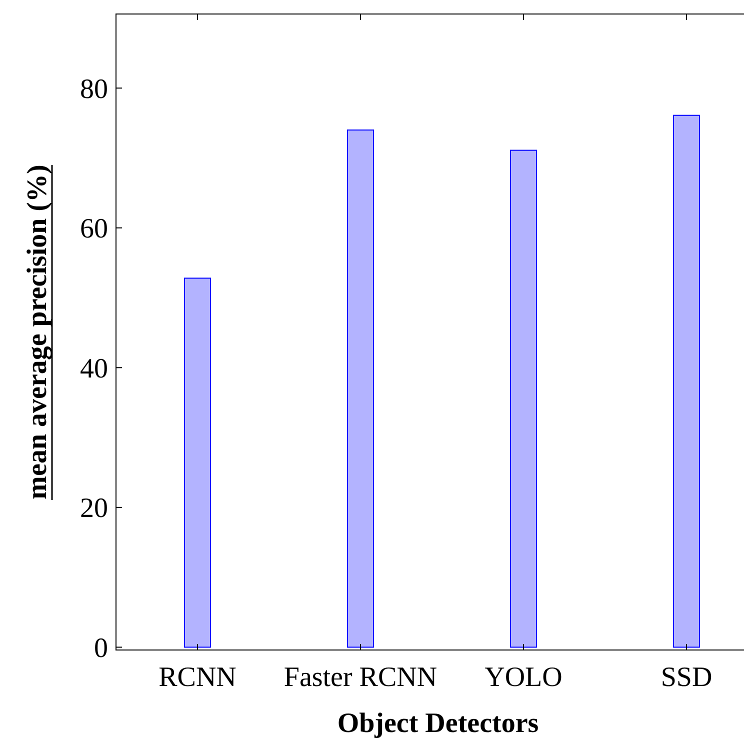  Describe the element at coordinates (94, 229) in the screenshot. I see `y-tick-label: 60` at that location.